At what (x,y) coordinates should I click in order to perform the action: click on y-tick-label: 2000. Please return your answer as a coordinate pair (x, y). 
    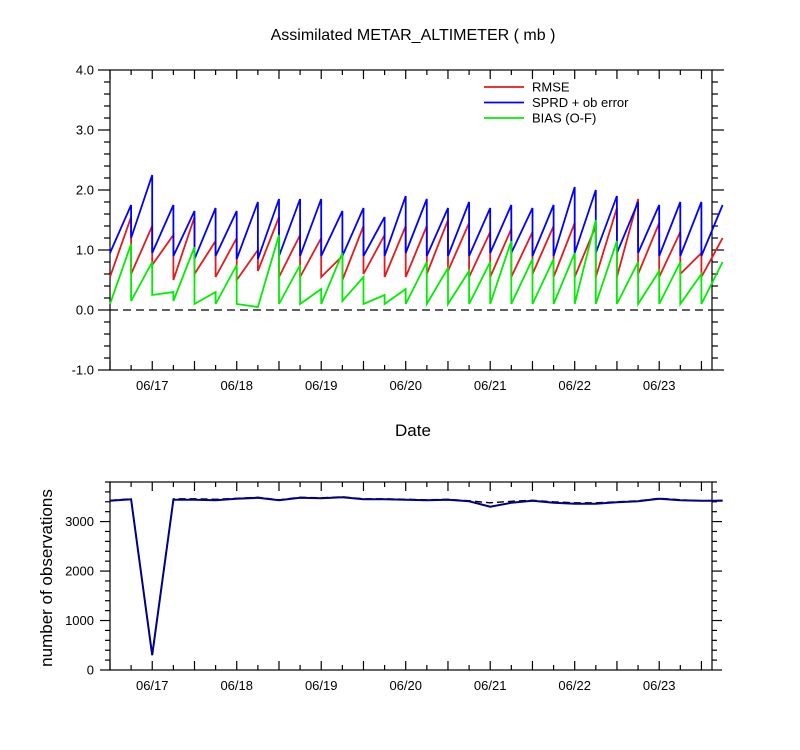
    Looking at the image, I should click on (79, 571).